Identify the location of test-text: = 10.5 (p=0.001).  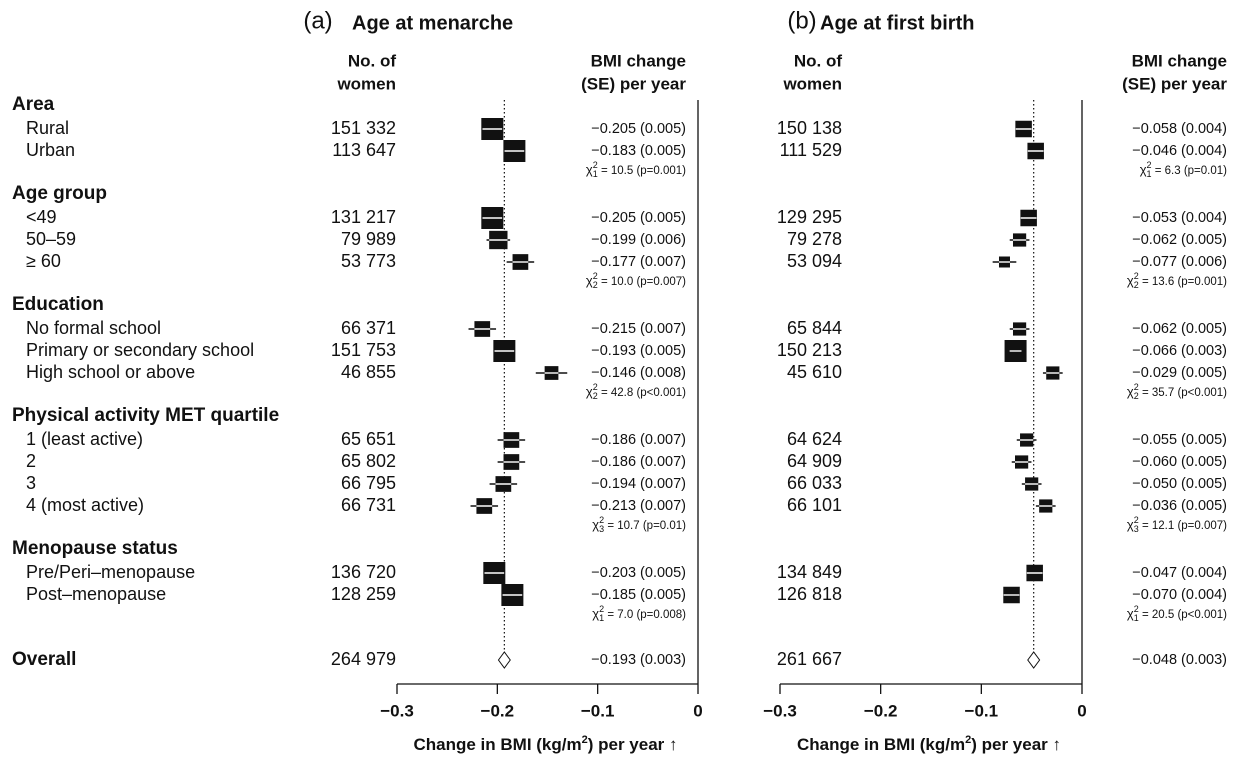
(642, 171).